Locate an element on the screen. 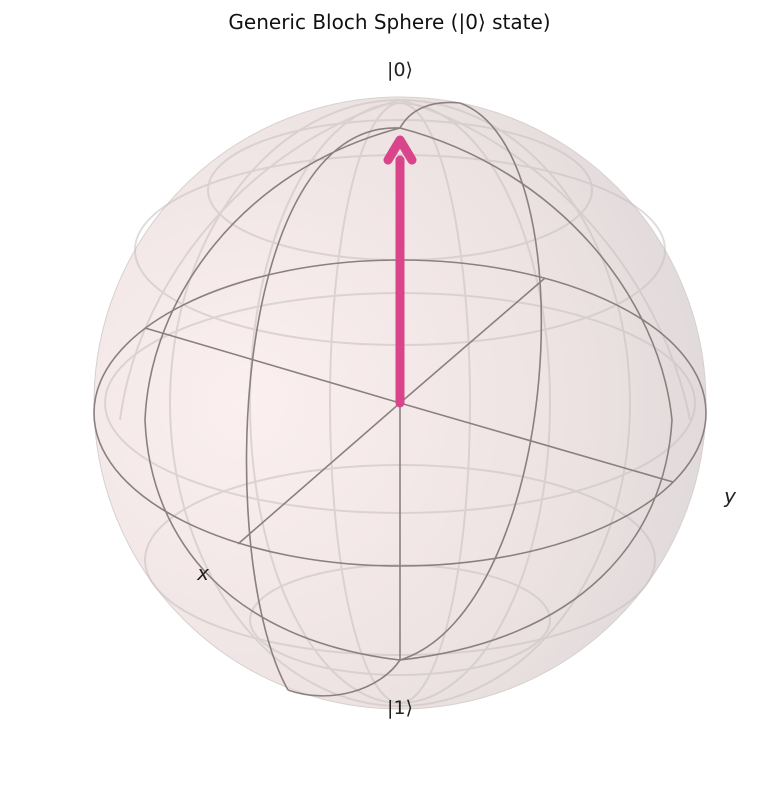 This screenshot has height=803, width=779. label-ket-one: |1⟩ is located at coordinates (400, 708).